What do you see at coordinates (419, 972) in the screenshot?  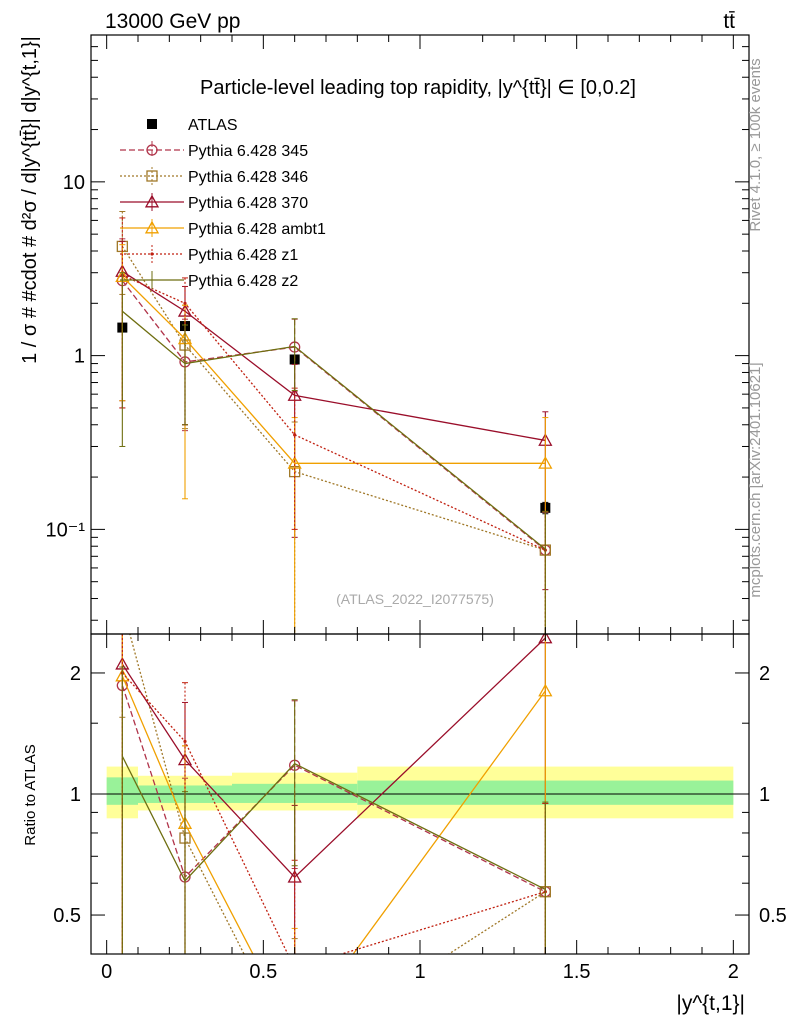 I see `xtick-label: 1` at bounding box center [419, 972].